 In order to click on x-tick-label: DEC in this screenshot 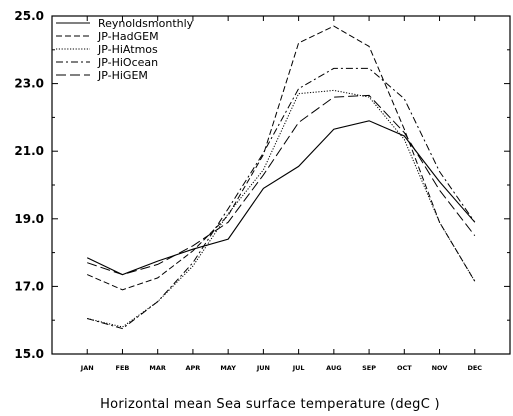, I will do `click(474, 368)`.